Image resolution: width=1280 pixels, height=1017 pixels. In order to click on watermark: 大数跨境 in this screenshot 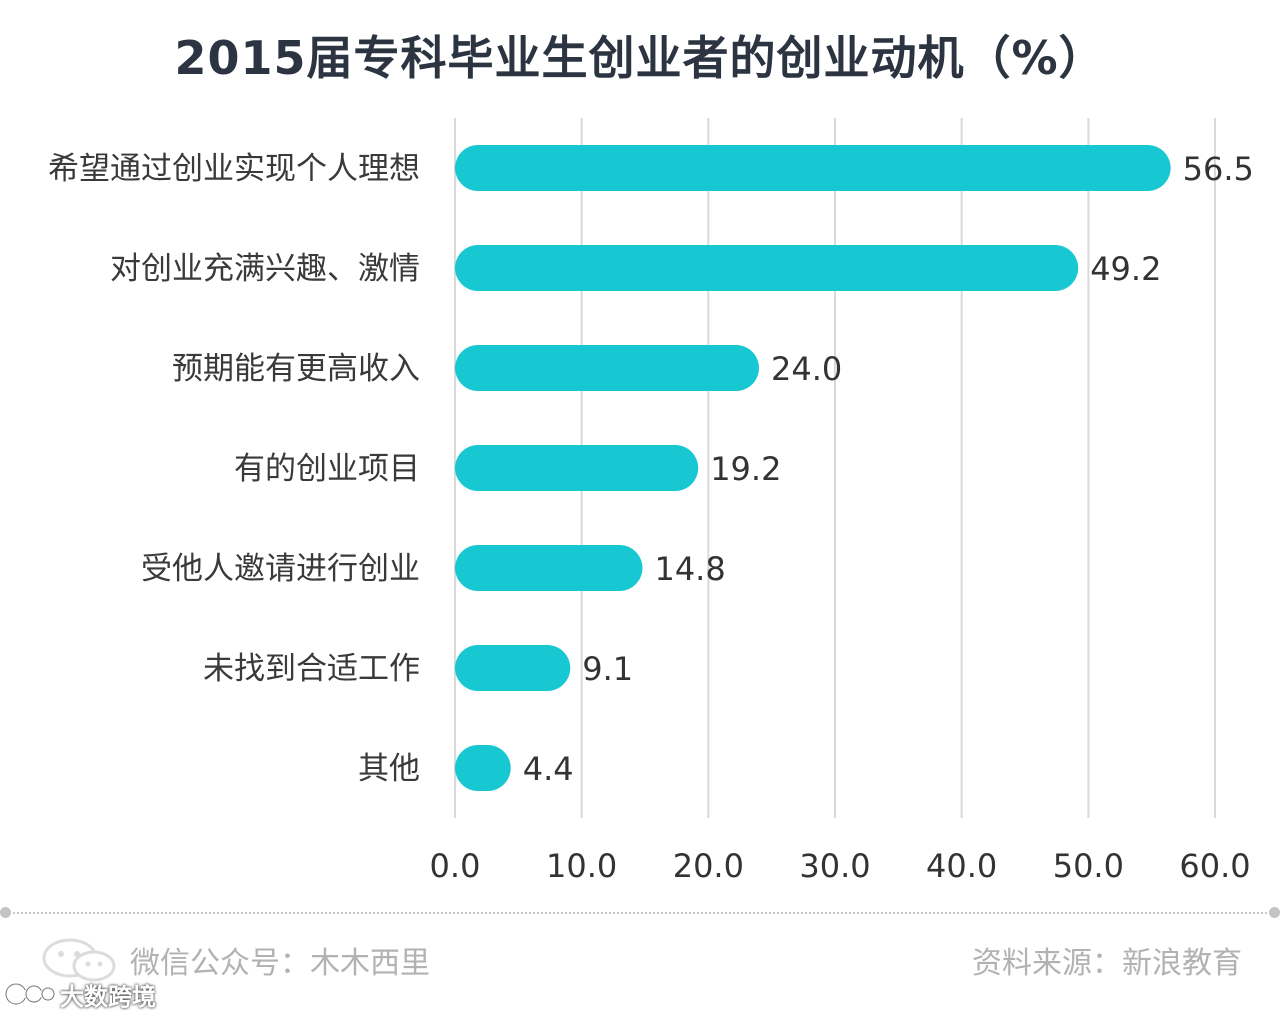, I will do `click(80, 994)`.